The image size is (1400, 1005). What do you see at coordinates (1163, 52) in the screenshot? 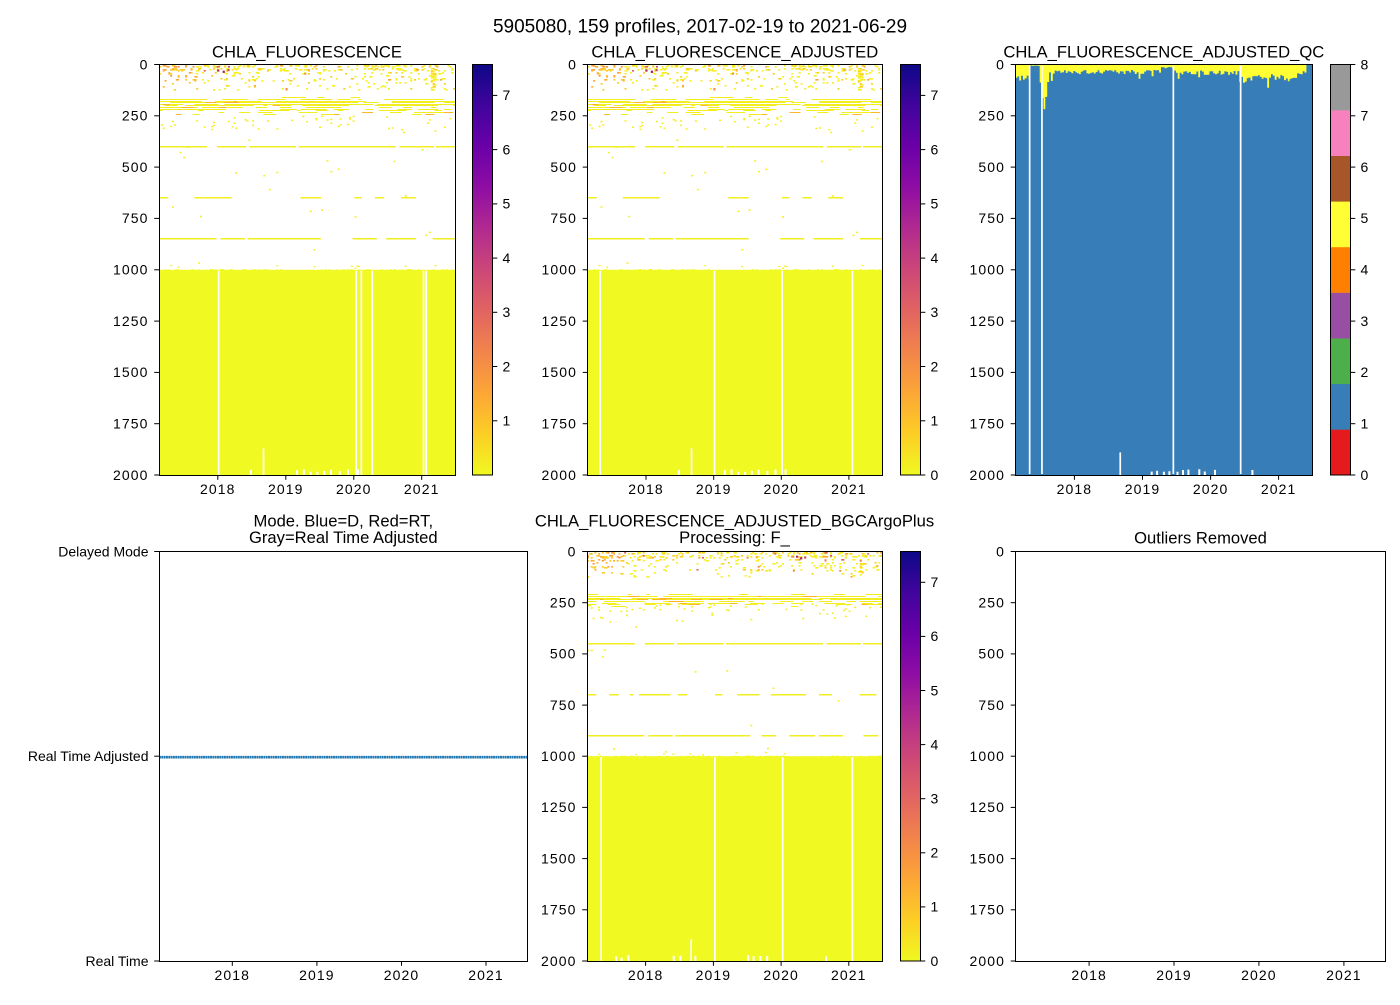
I see `svg-text: CHLA_FLUORESCENCE_ADJUSTED_QC` at bounding box center [1163, 52].